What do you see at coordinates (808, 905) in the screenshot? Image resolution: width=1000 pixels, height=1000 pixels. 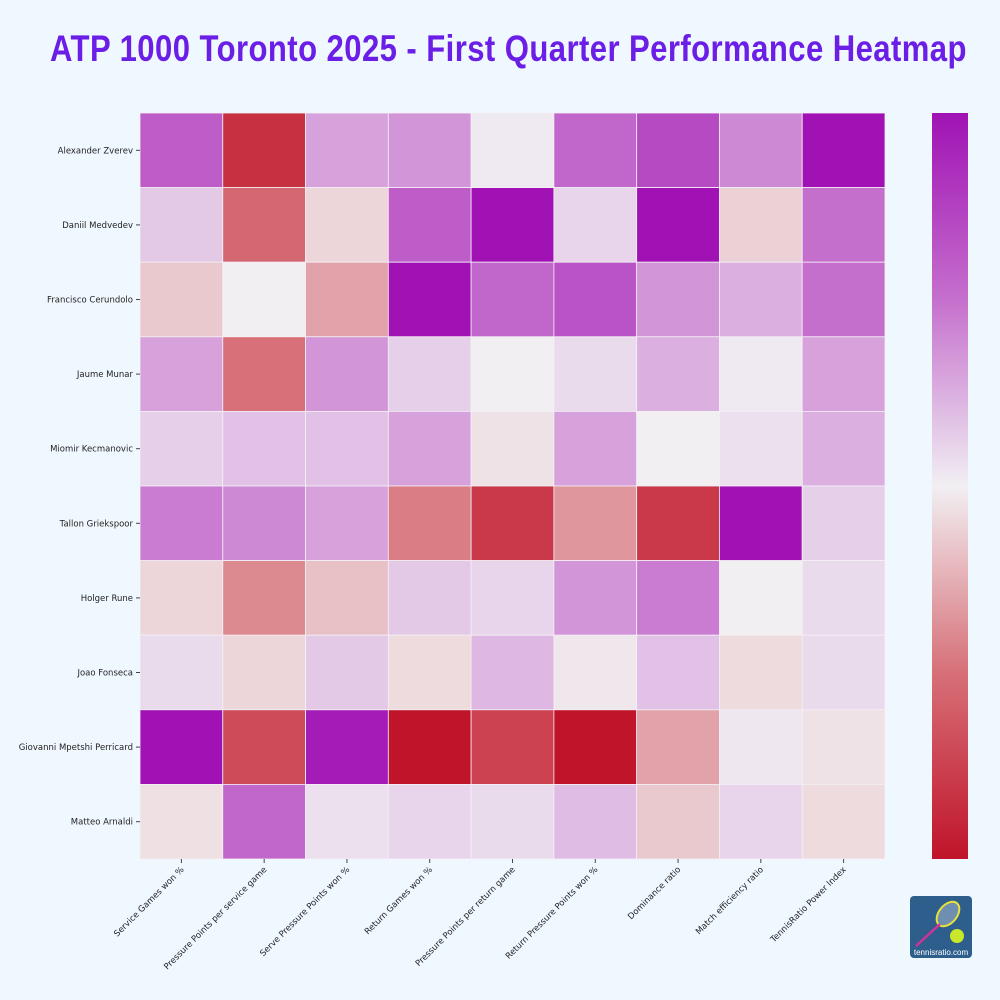 I see `column-label: TennisRatio Power Index` at bounding box center [808, 905].